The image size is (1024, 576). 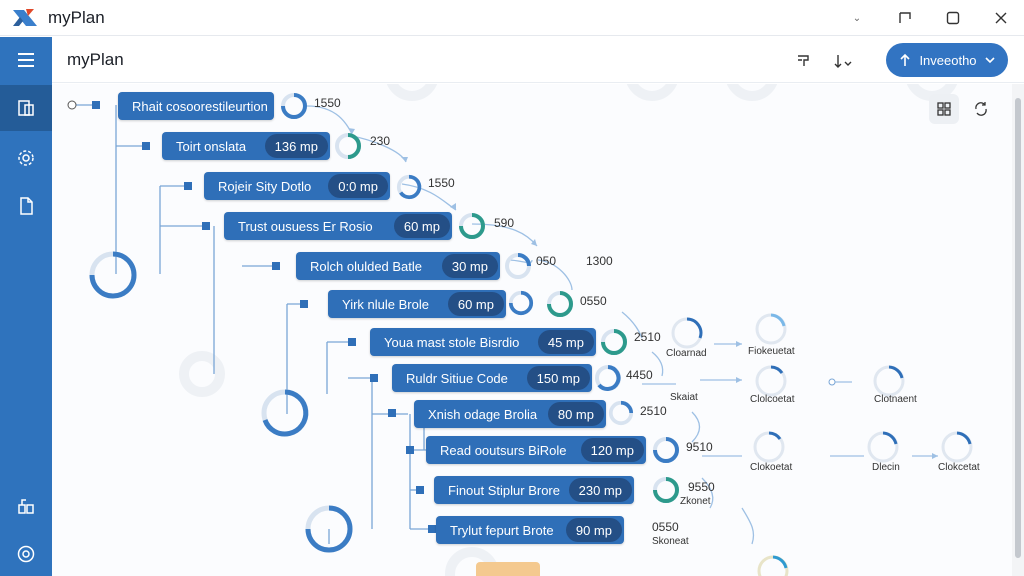 What do you see at coordinates (26, 306) in the screenshot?
I see `left-navigation-rail` at bounding box center [26, 306].